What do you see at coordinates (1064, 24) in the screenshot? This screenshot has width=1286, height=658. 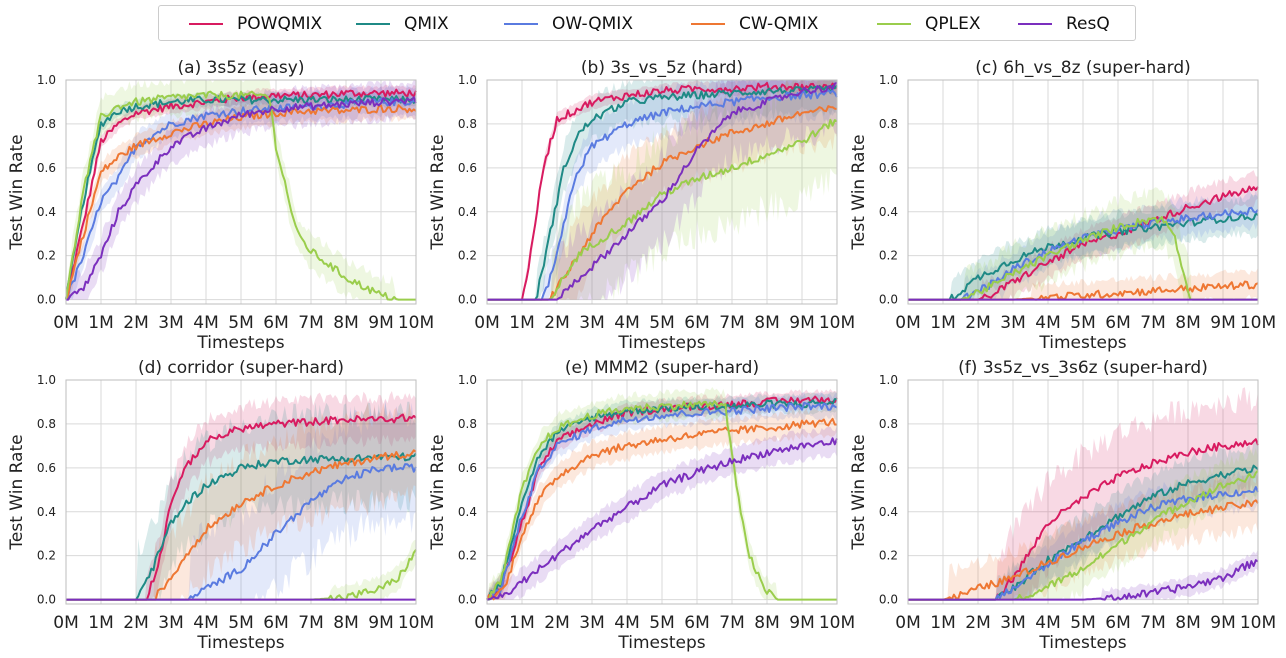 I see `legend-item-resq: ResQ` at bounding box center [1064, 24].